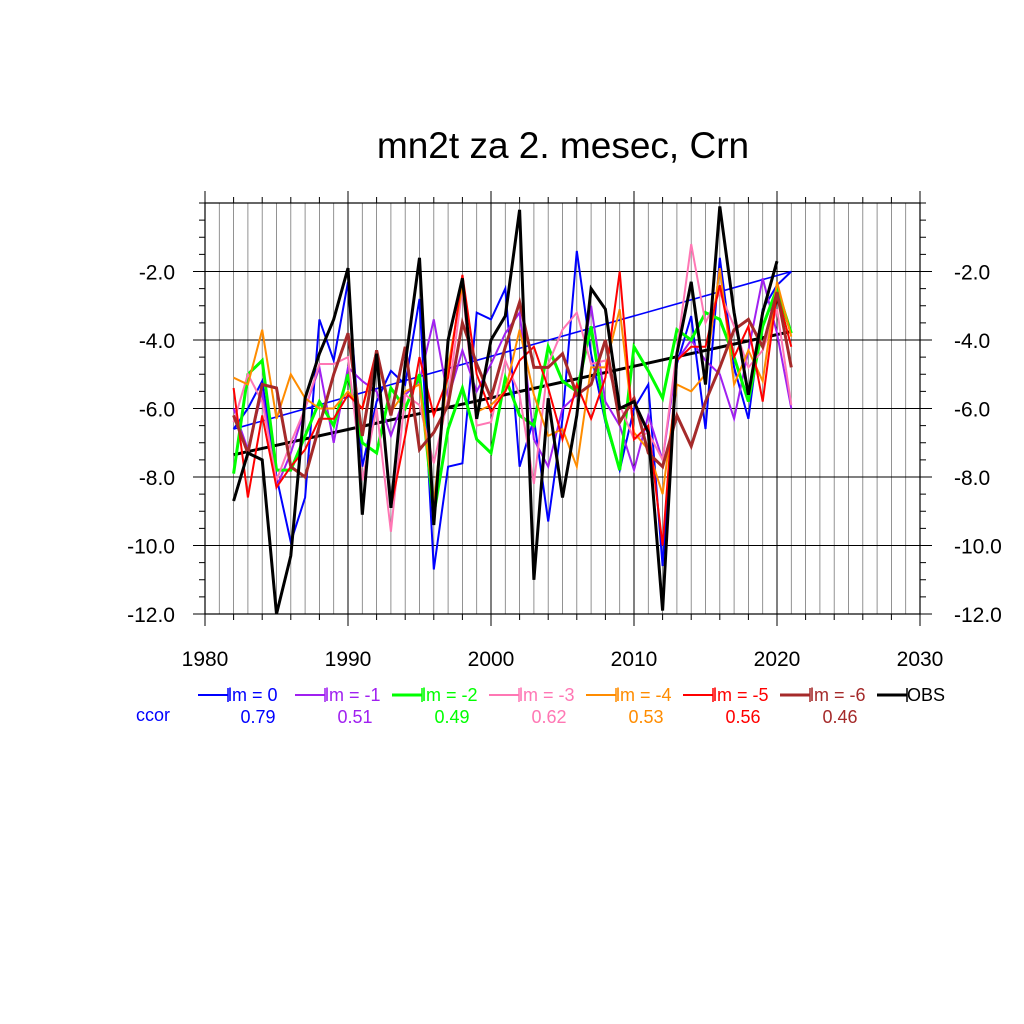  What do you see at coordinates (491, 659) in the screenshot?
I see `x-tick-label: 2000` at bounding box center [491, 659].